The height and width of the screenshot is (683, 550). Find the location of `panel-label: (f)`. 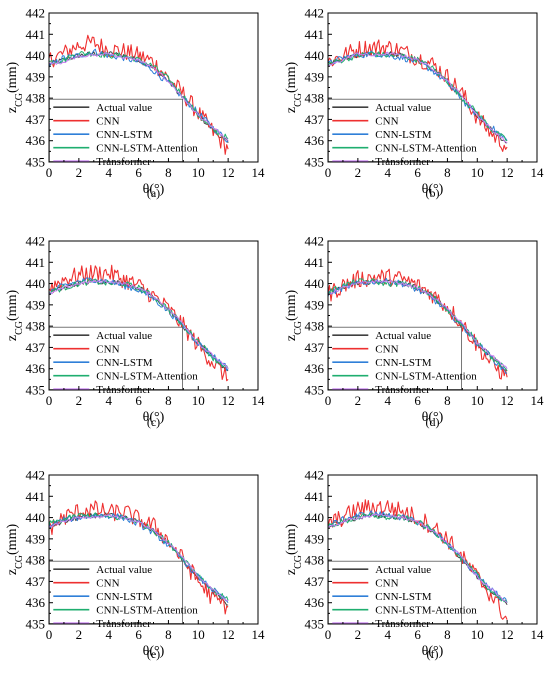

panel-label: (f) is located at coordinates (433, 654).